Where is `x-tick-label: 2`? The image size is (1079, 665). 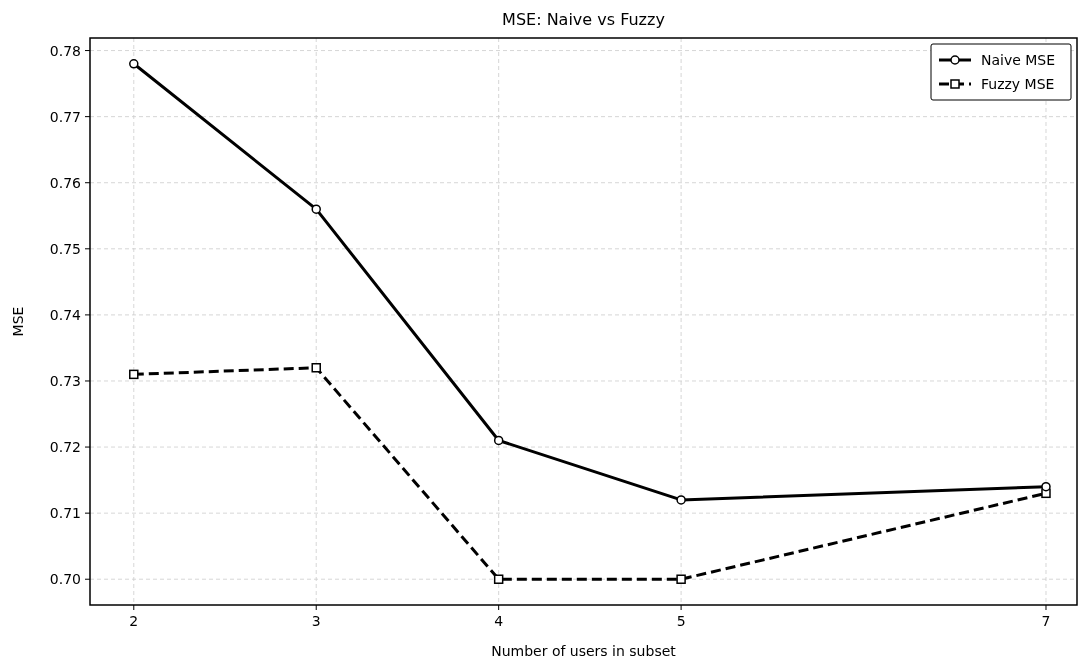
x-tick-label: 2 is located at coordinates (134, 621).